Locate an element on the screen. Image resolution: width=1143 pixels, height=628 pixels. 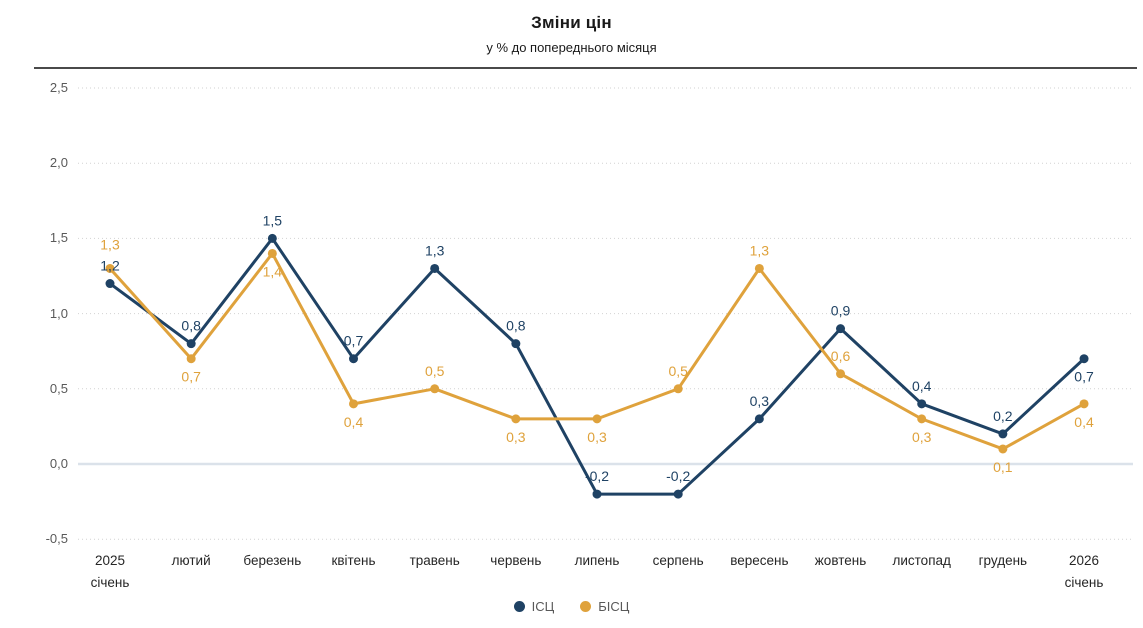
x-axis-label: 2026 січень is located at coordinates (1084, 571).